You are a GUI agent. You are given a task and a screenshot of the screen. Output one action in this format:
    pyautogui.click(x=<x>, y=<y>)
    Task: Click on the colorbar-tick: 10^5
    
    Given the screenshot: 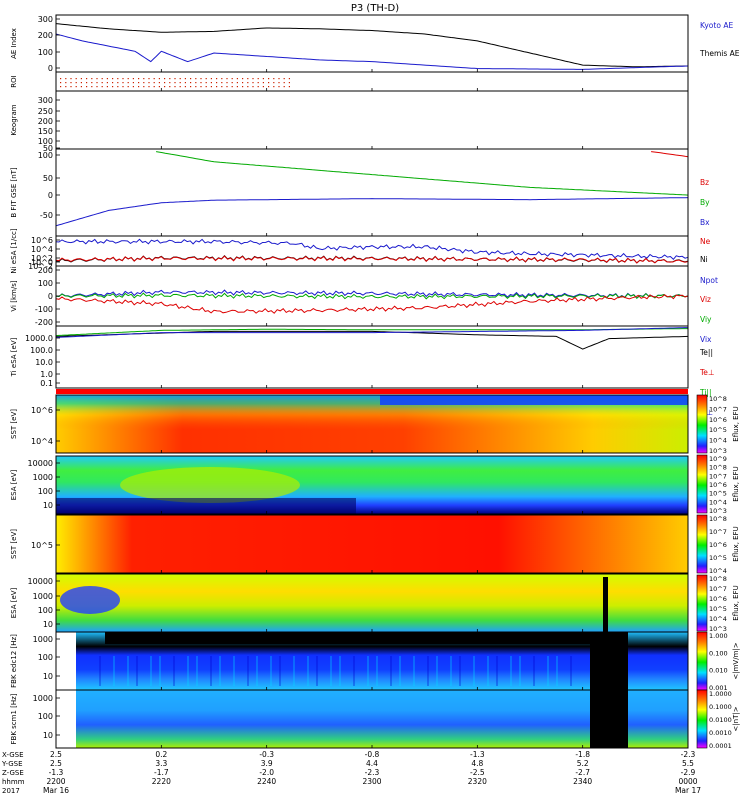 What is the action you would take?
    pyautogui.click(x=718, y=609)
    